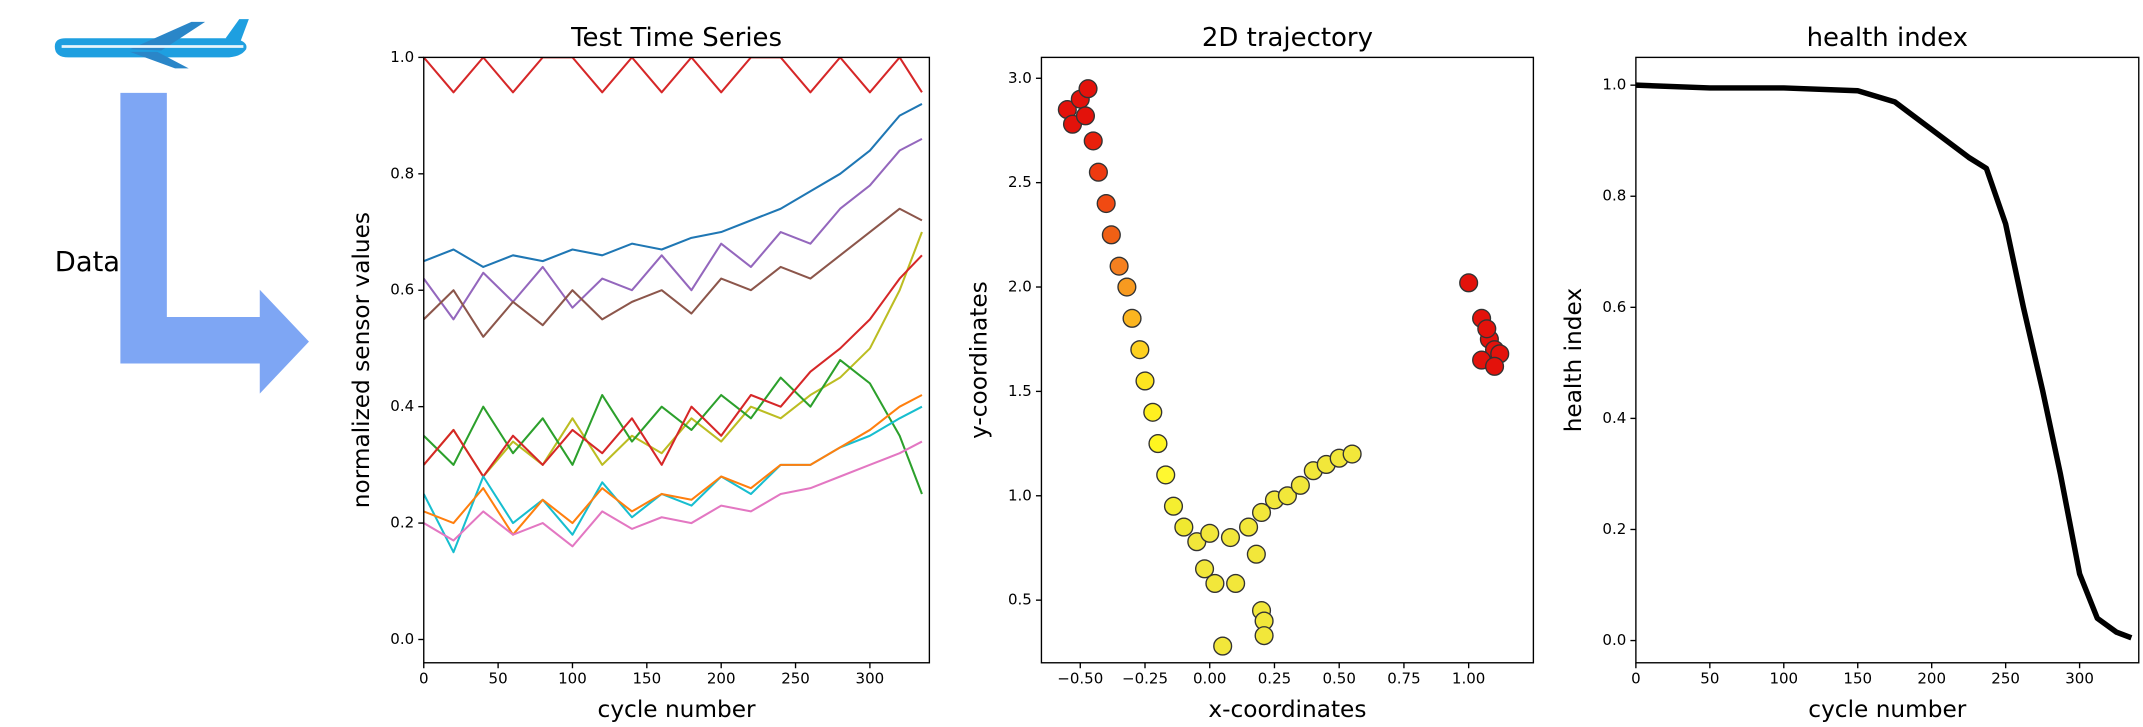 This screenshot has width=2143, height=727. What do you see at coordinates (361, 360) in the screenshot?
I see `y-axis-label: normalized sensor values` at bounding box center [361, 360].